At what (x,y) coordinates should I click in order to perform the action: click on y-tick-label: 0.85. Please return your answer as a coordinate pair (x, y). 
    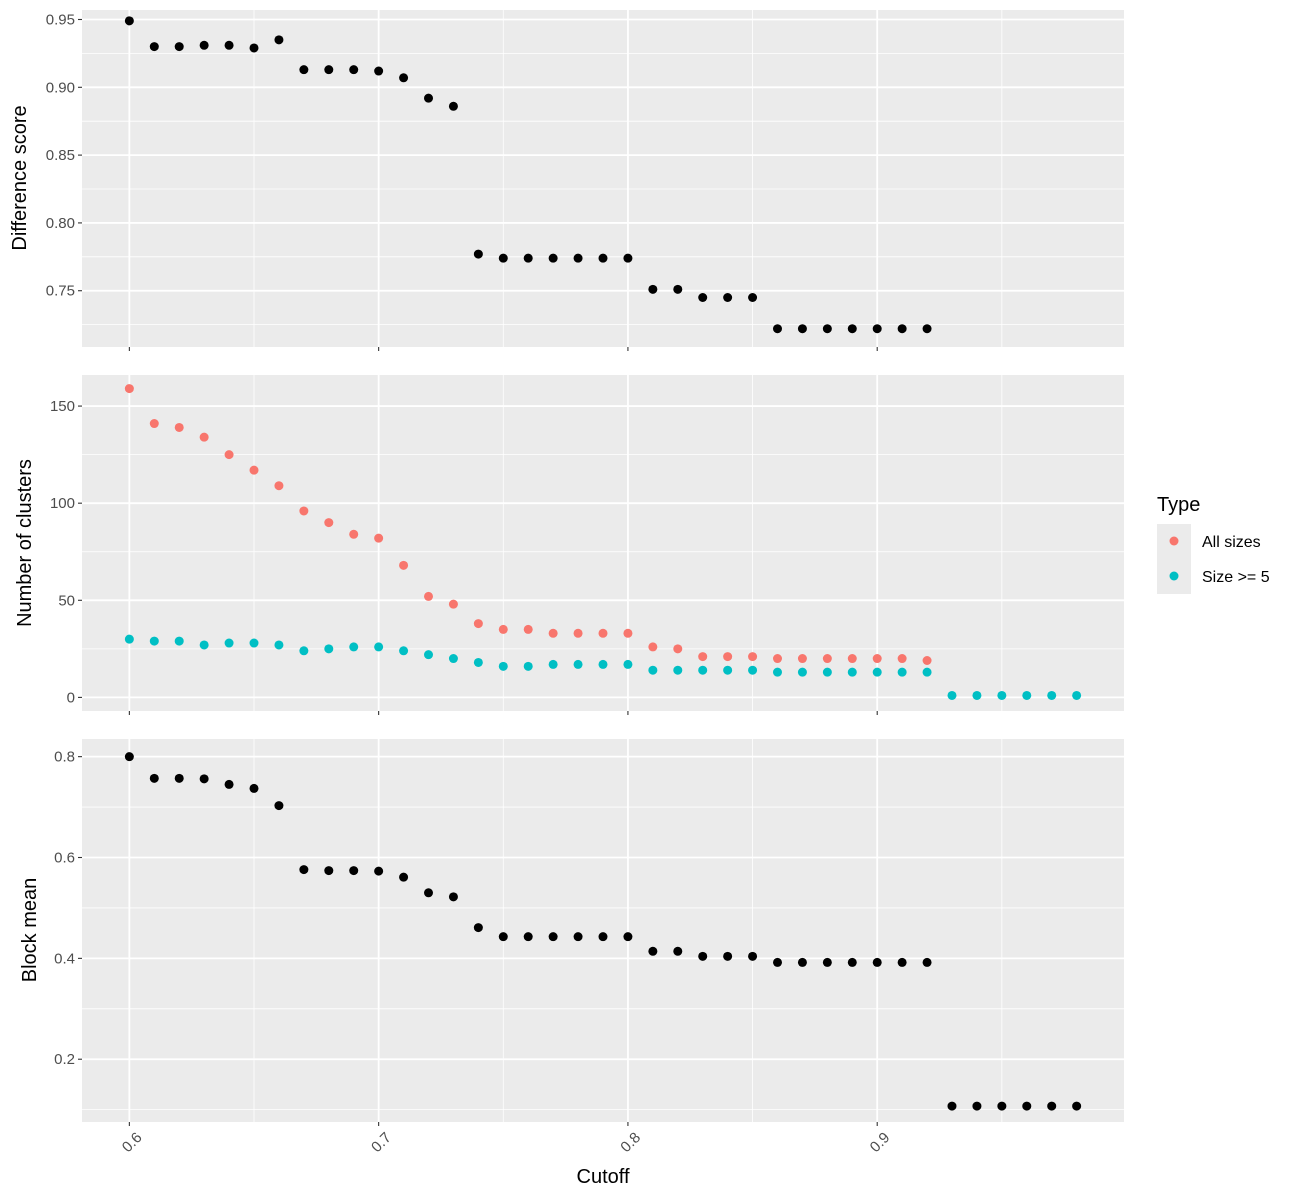
    Looking at the image, I should click on (60, 155).